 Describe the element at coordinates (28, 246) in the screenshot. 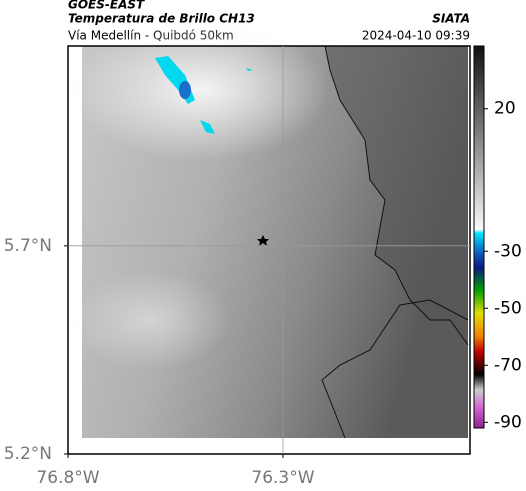

I see `y-tick-label: 5.7°N` at that location.